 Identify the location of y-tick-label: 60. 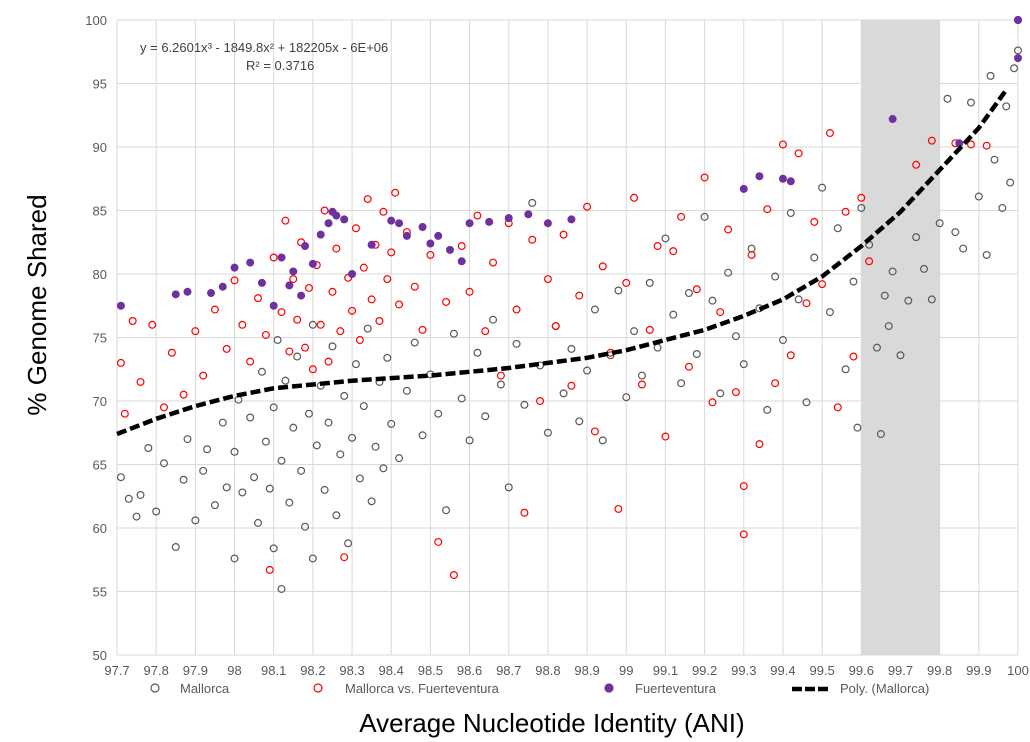
(100, 528).